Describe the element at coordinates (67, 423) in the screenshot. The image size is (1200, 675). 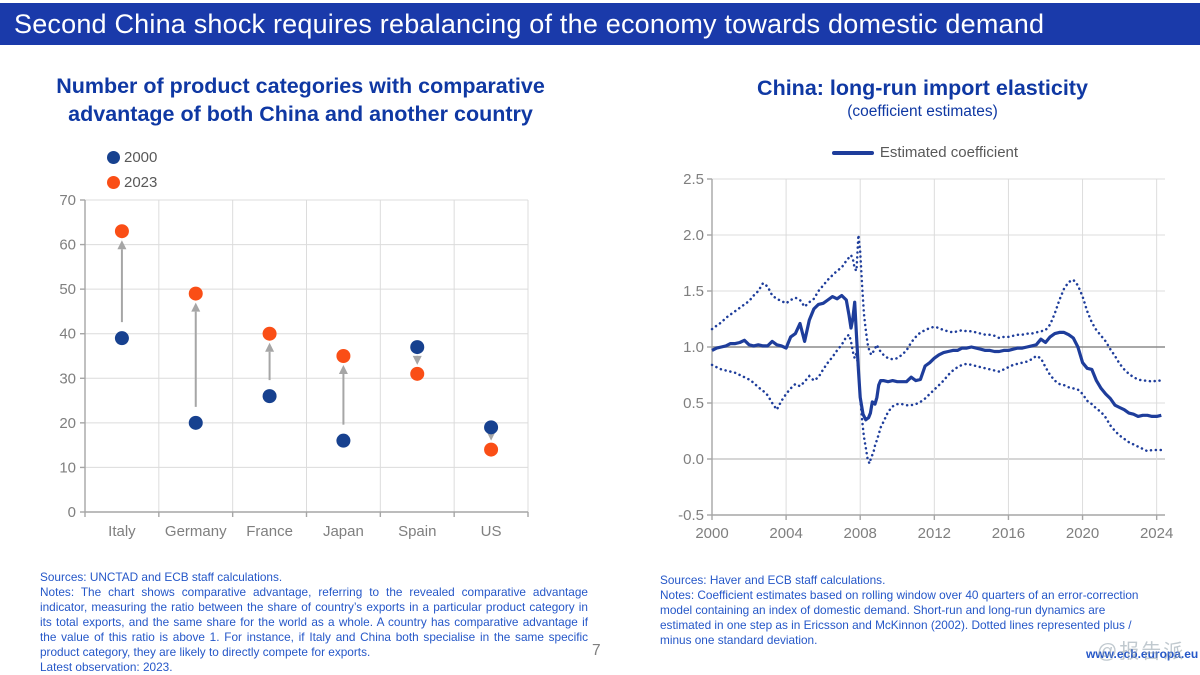
I see `y-tick-label: 20` at that location.